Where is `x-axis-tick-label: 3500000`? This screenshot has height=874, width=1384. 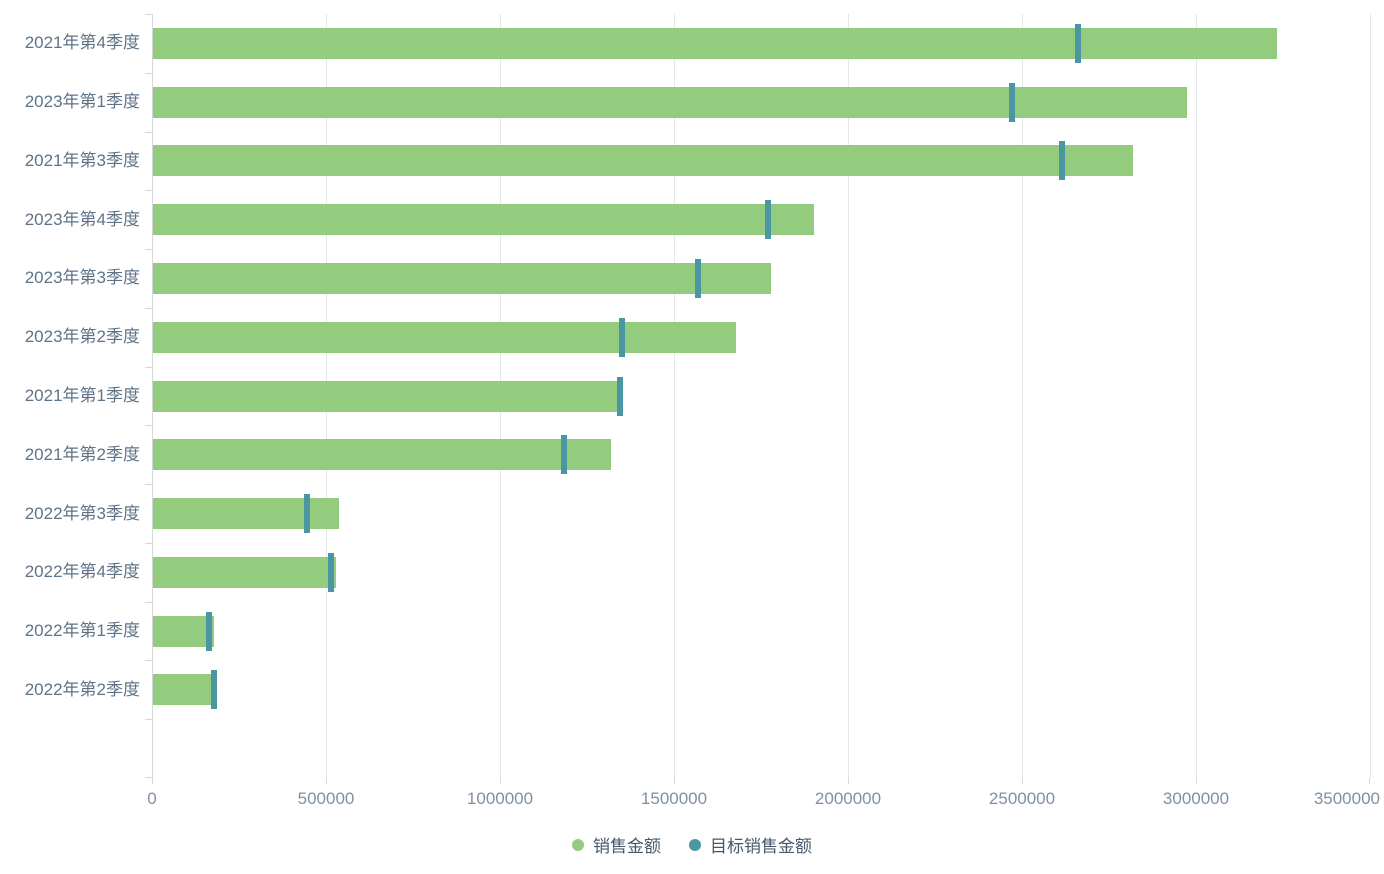 x-axis-tick-label: 3500000 is located at coordinates (1346, 798).